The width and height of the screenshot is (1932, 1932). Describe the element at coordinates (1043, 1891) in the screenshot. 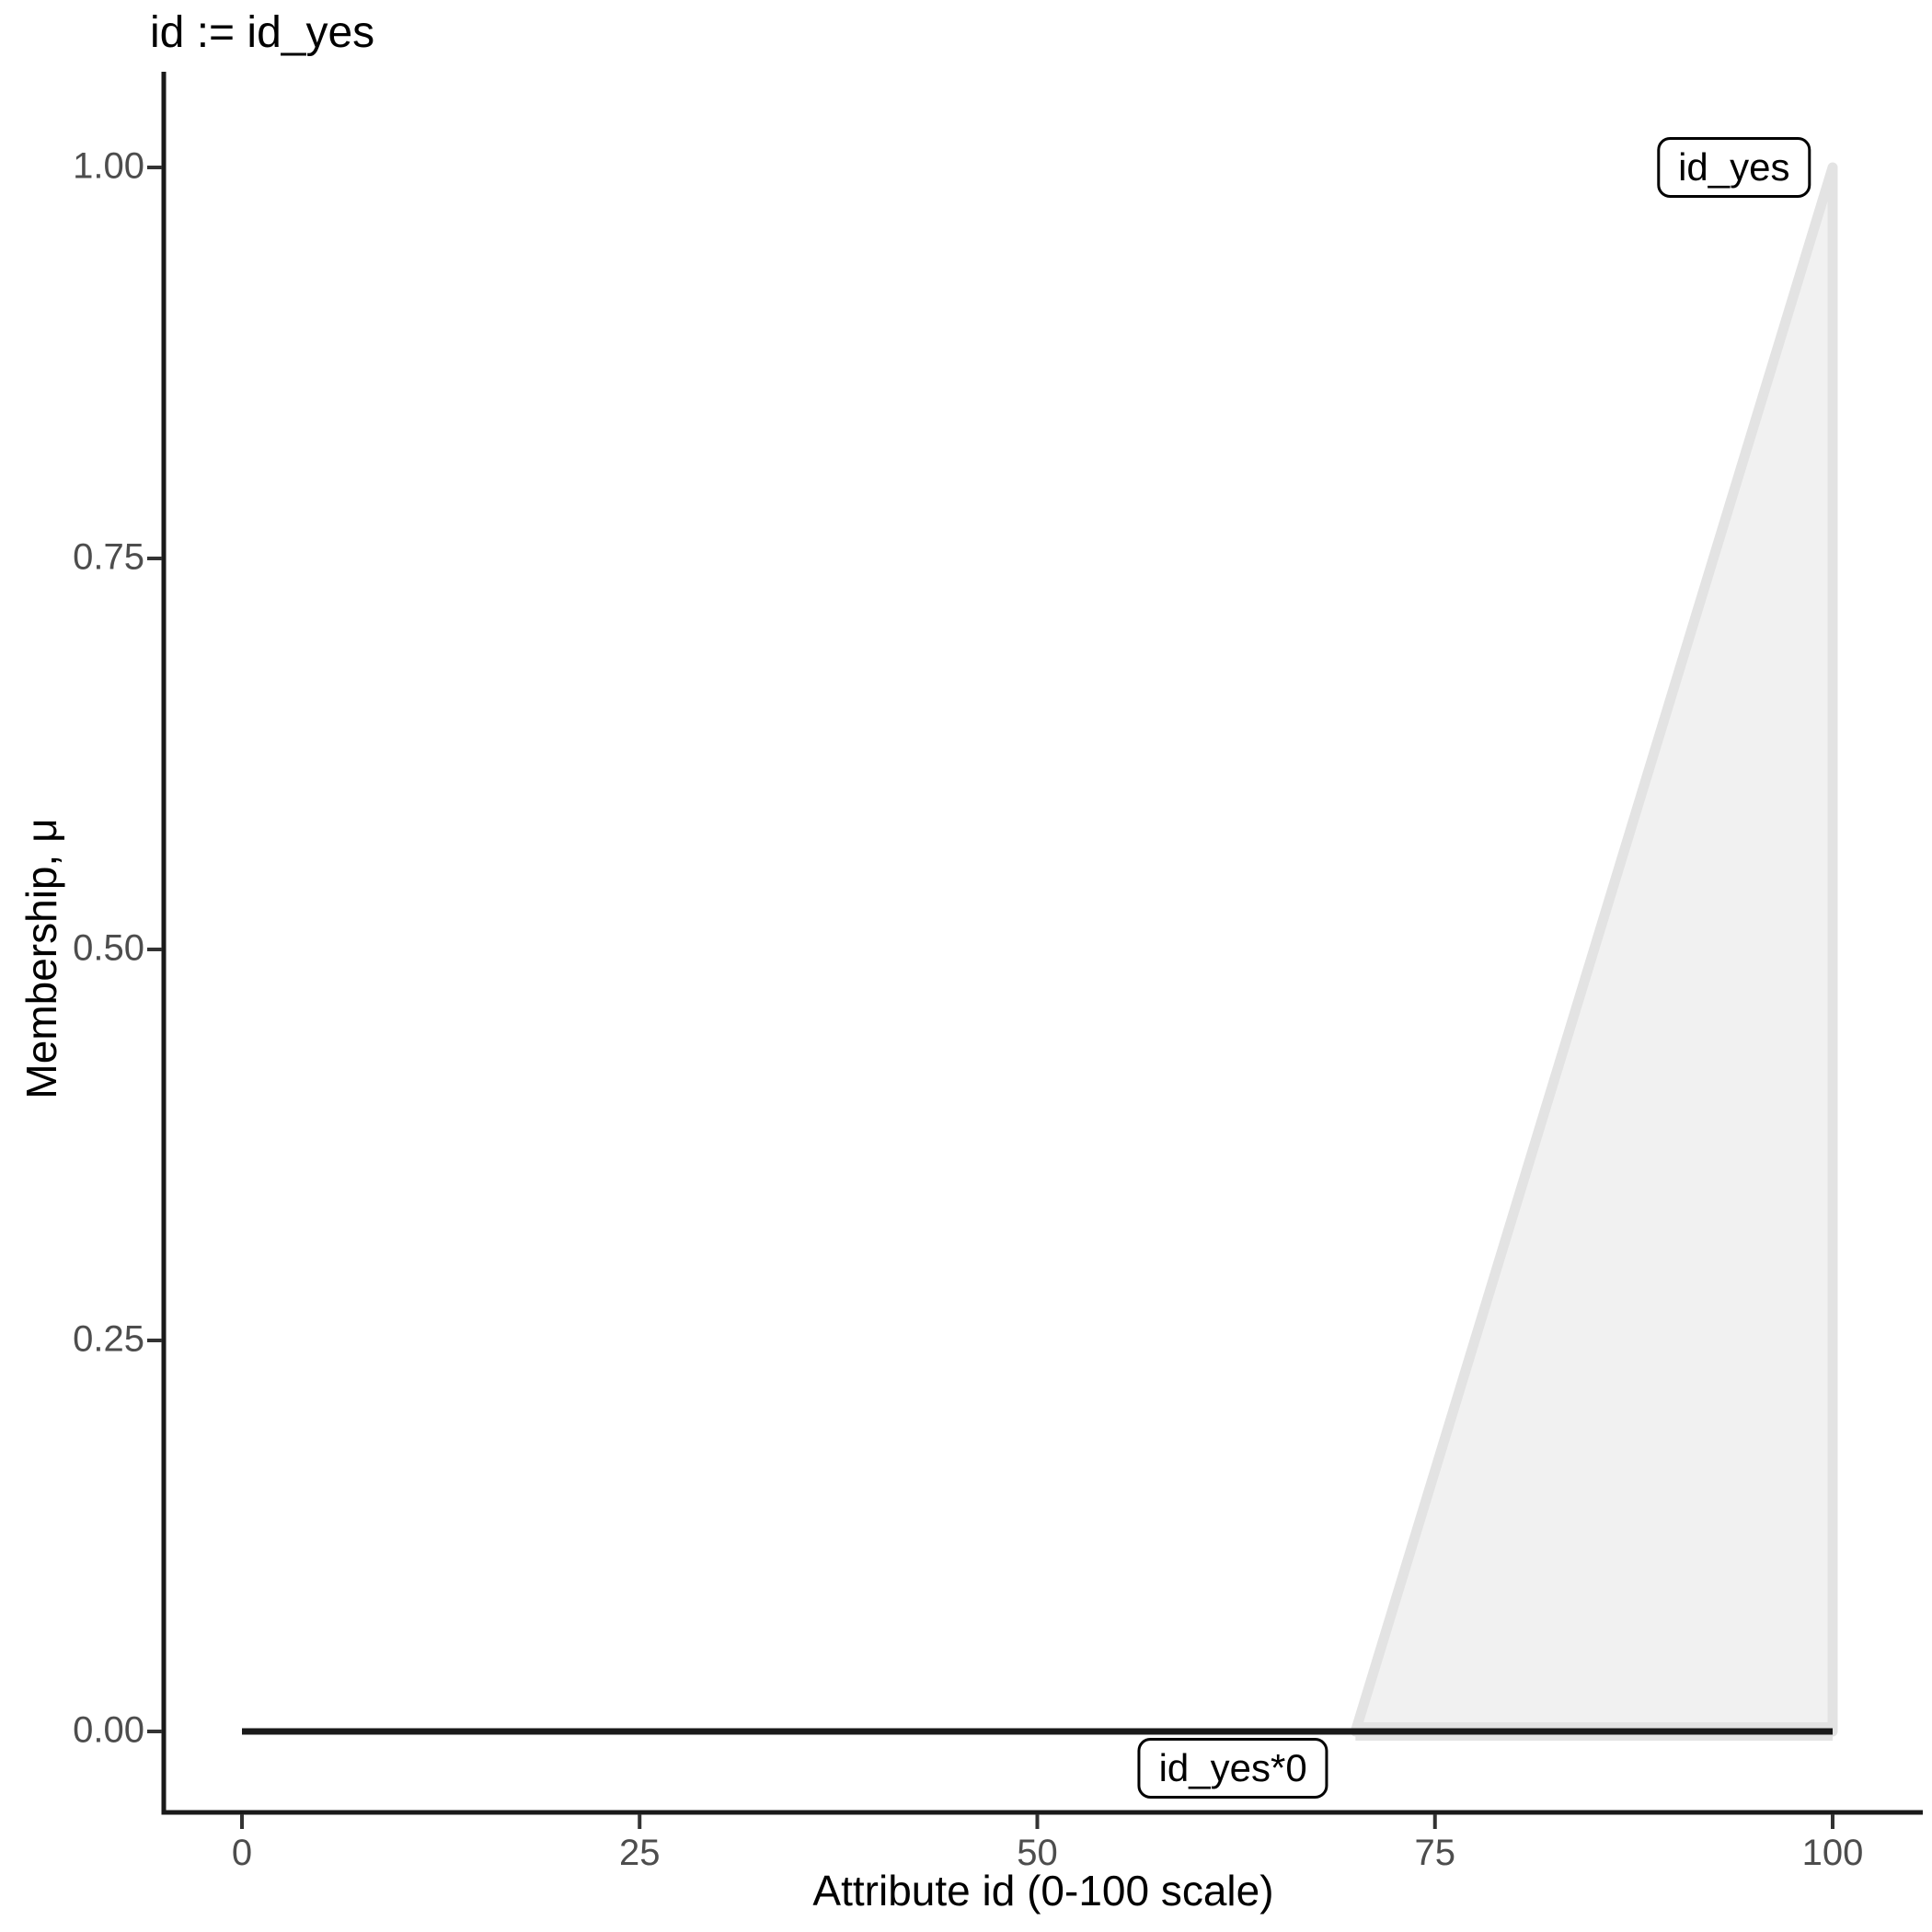

I see `x-axis-label: Attribute id (0-100 scale)` at that location.